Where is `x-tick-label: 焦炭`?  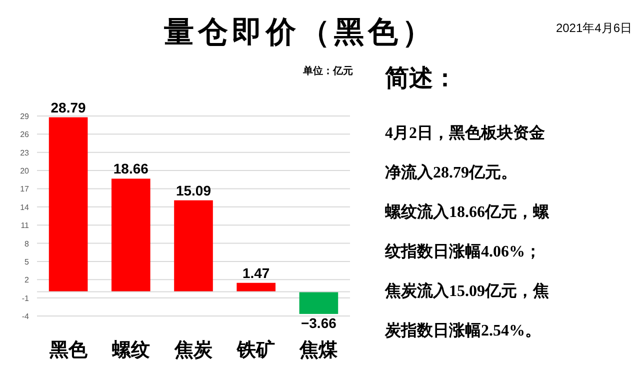
x-tick-label: 焦炭 is located at coordinates (194, 350).